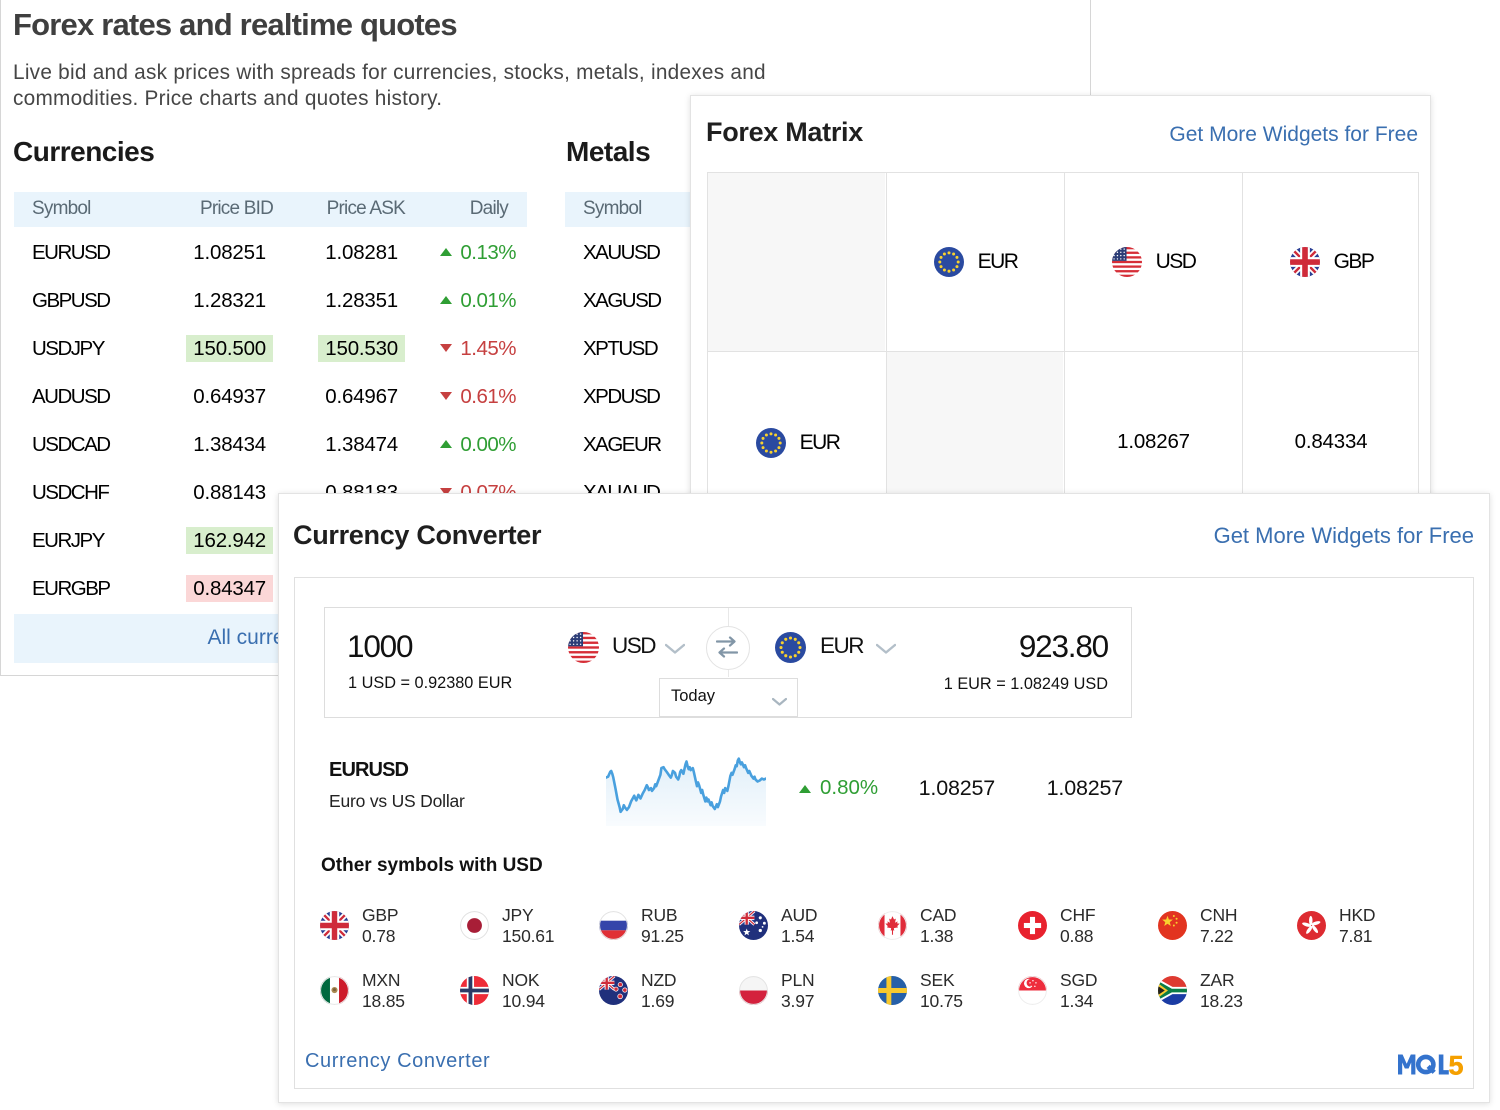  I want to click on svg-text: 5, so click(1456, 1065).